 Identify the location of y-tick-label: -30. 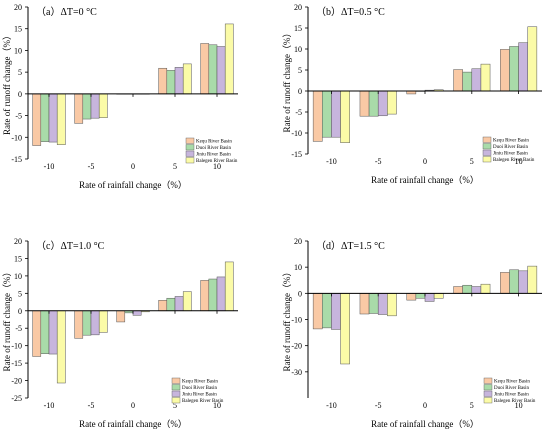
(296, 372).